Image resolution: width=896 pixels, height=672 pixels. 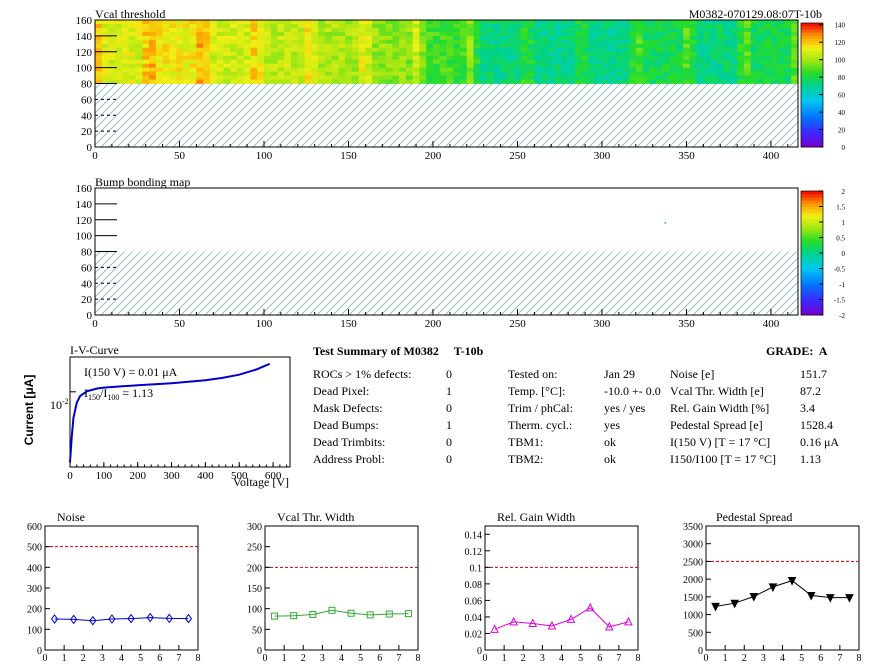 I want to click on palette-tick-label: 140, so click(x=840, y=26).